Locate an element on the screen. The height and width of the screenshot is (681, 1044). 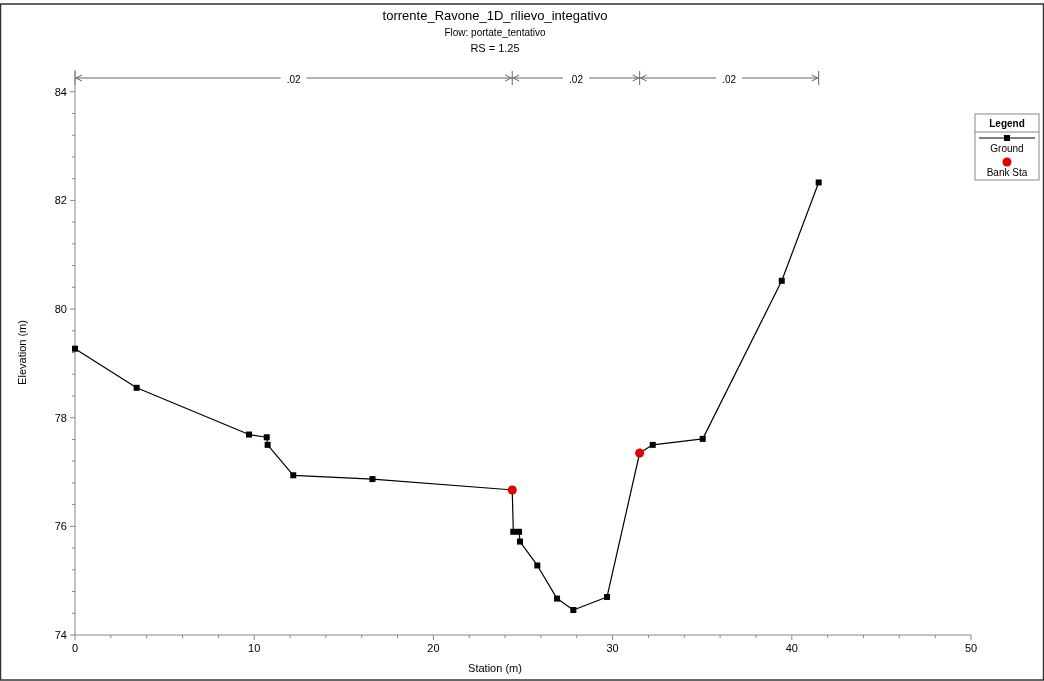
legend-label: Bank Sta is located at coordinates (1007, 172).